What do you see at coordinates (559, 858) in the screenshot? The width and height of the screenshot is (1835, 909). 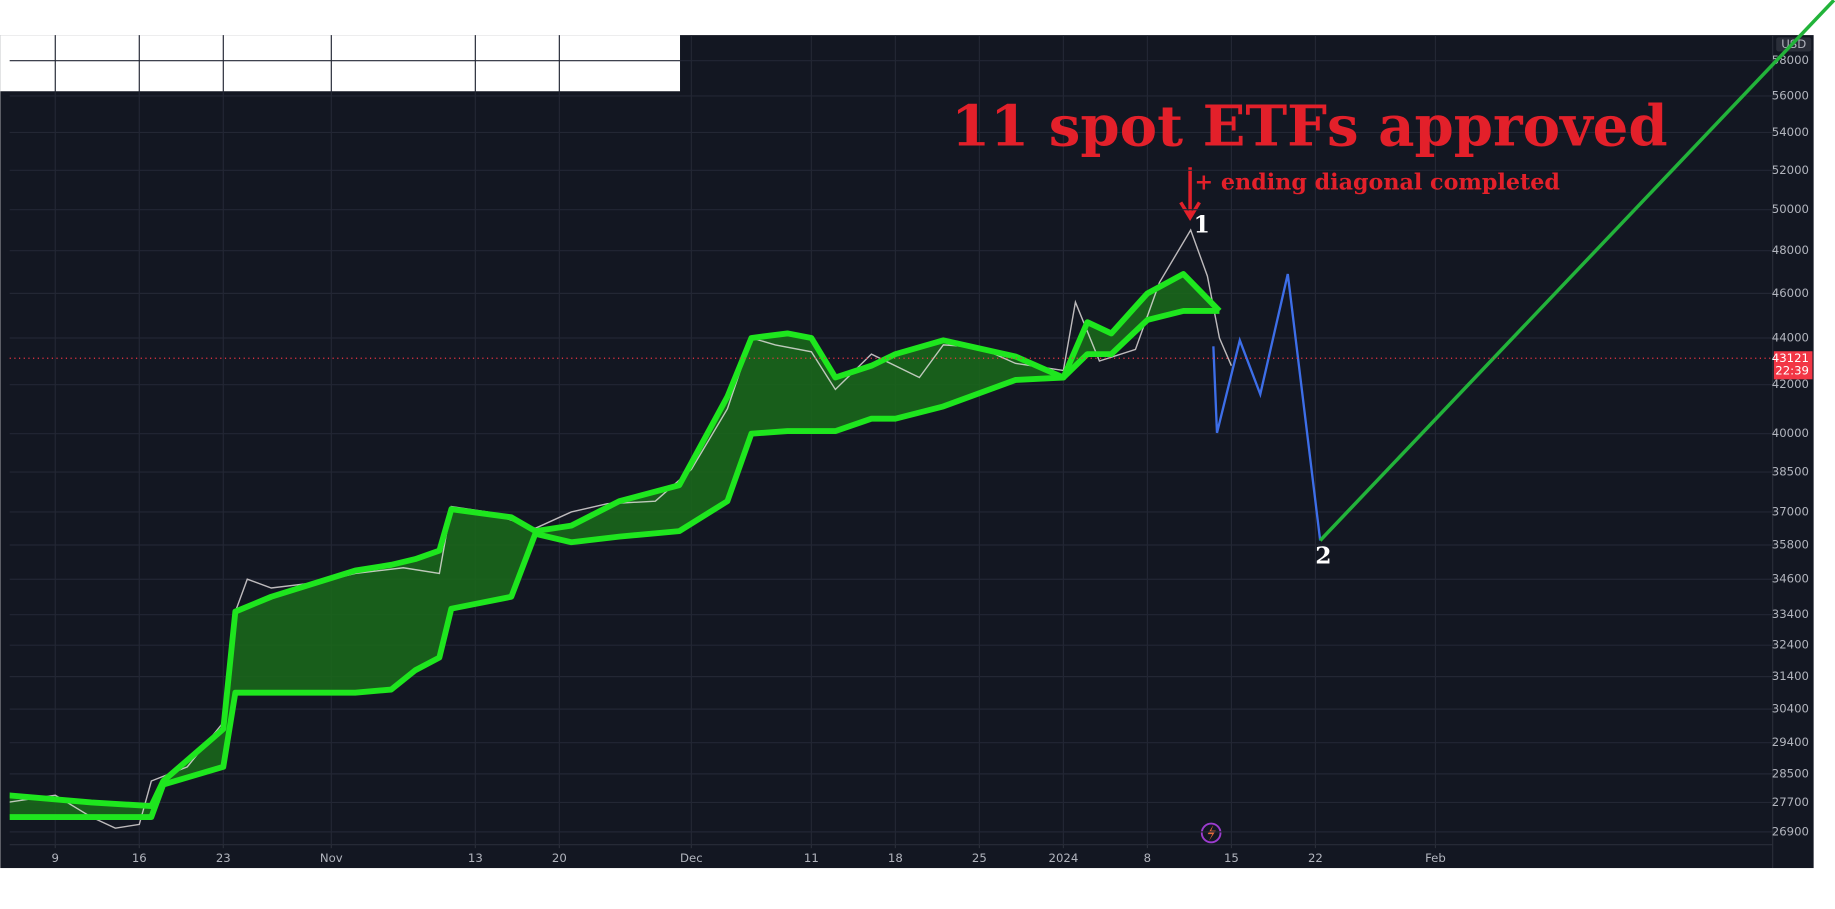 I see `x-tick-label: 20` at bounding box center [559, 858].